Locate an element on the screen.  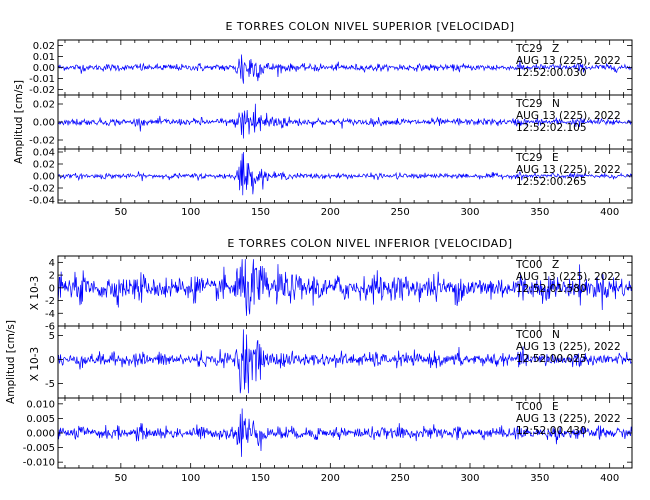
time-label: 12:52:00.030 is located at coordinates (551, 73).